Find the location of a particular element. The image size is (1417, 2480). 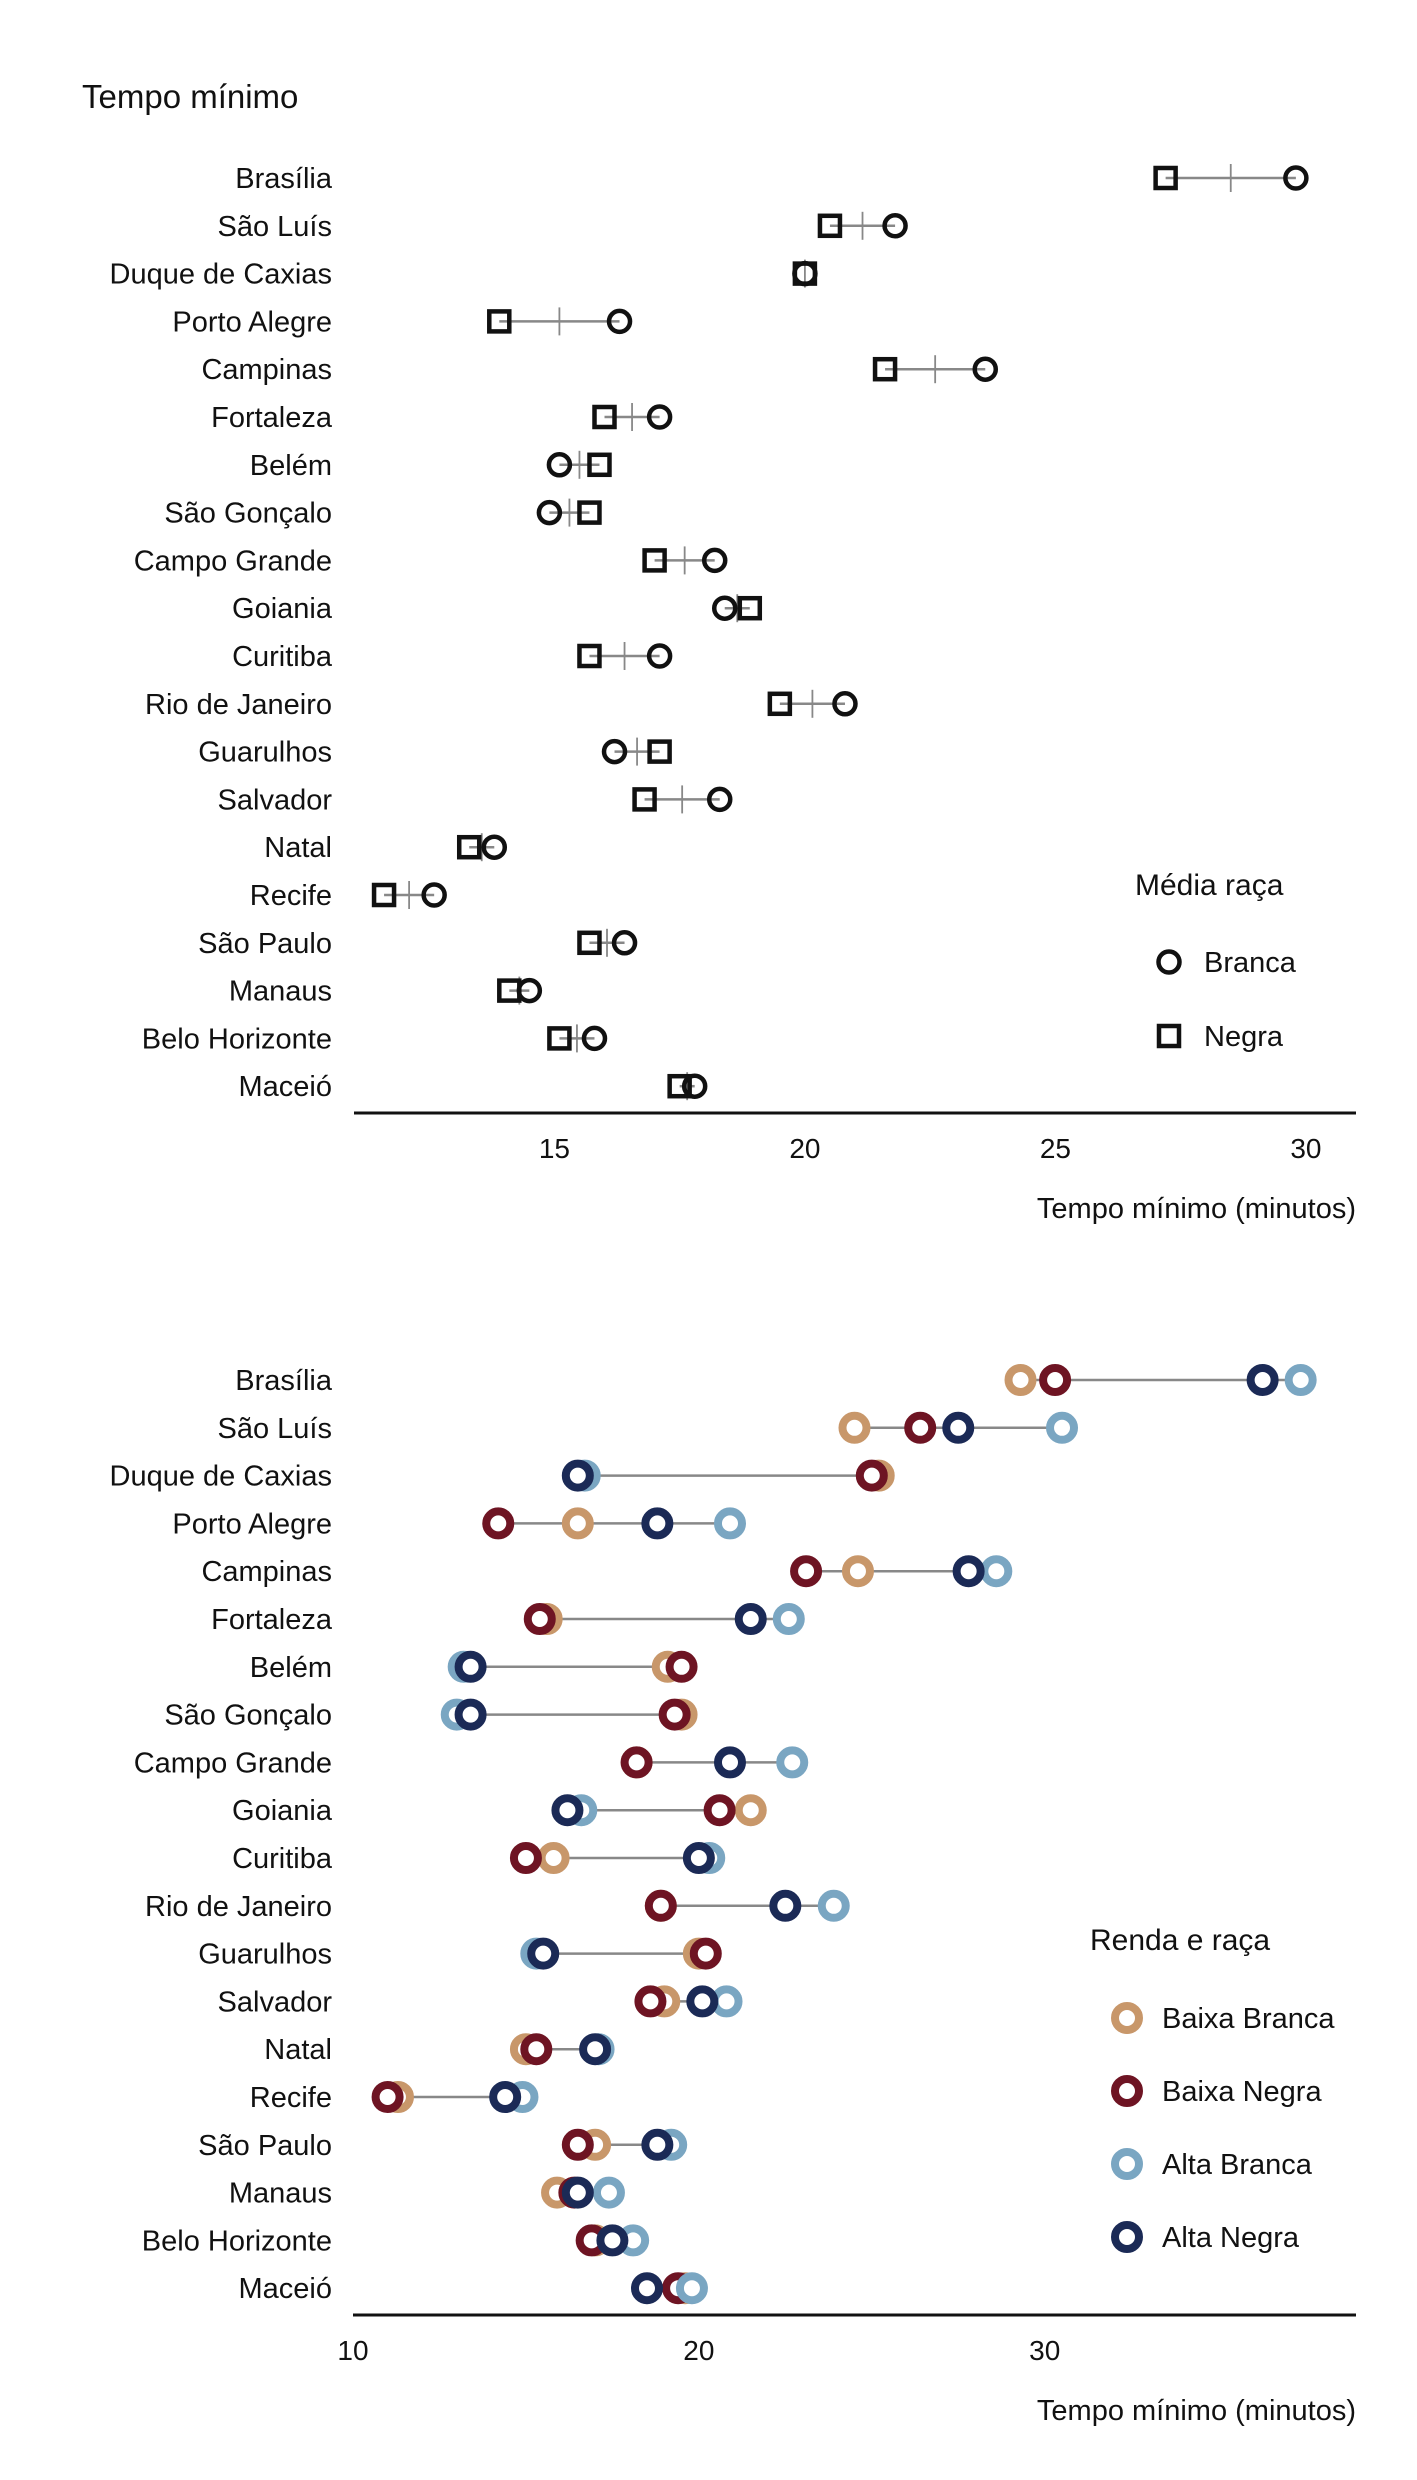

category-label: Natal is located at coordinates (298, 2050).